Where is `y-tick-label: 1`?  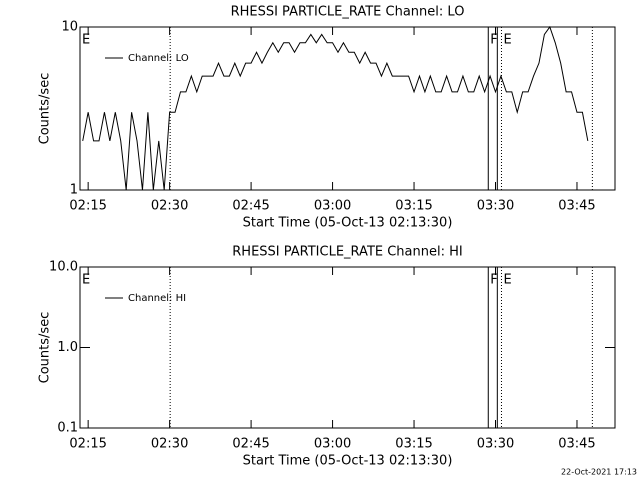
y-tick-label: 1 is located at coordinates (74, 190).